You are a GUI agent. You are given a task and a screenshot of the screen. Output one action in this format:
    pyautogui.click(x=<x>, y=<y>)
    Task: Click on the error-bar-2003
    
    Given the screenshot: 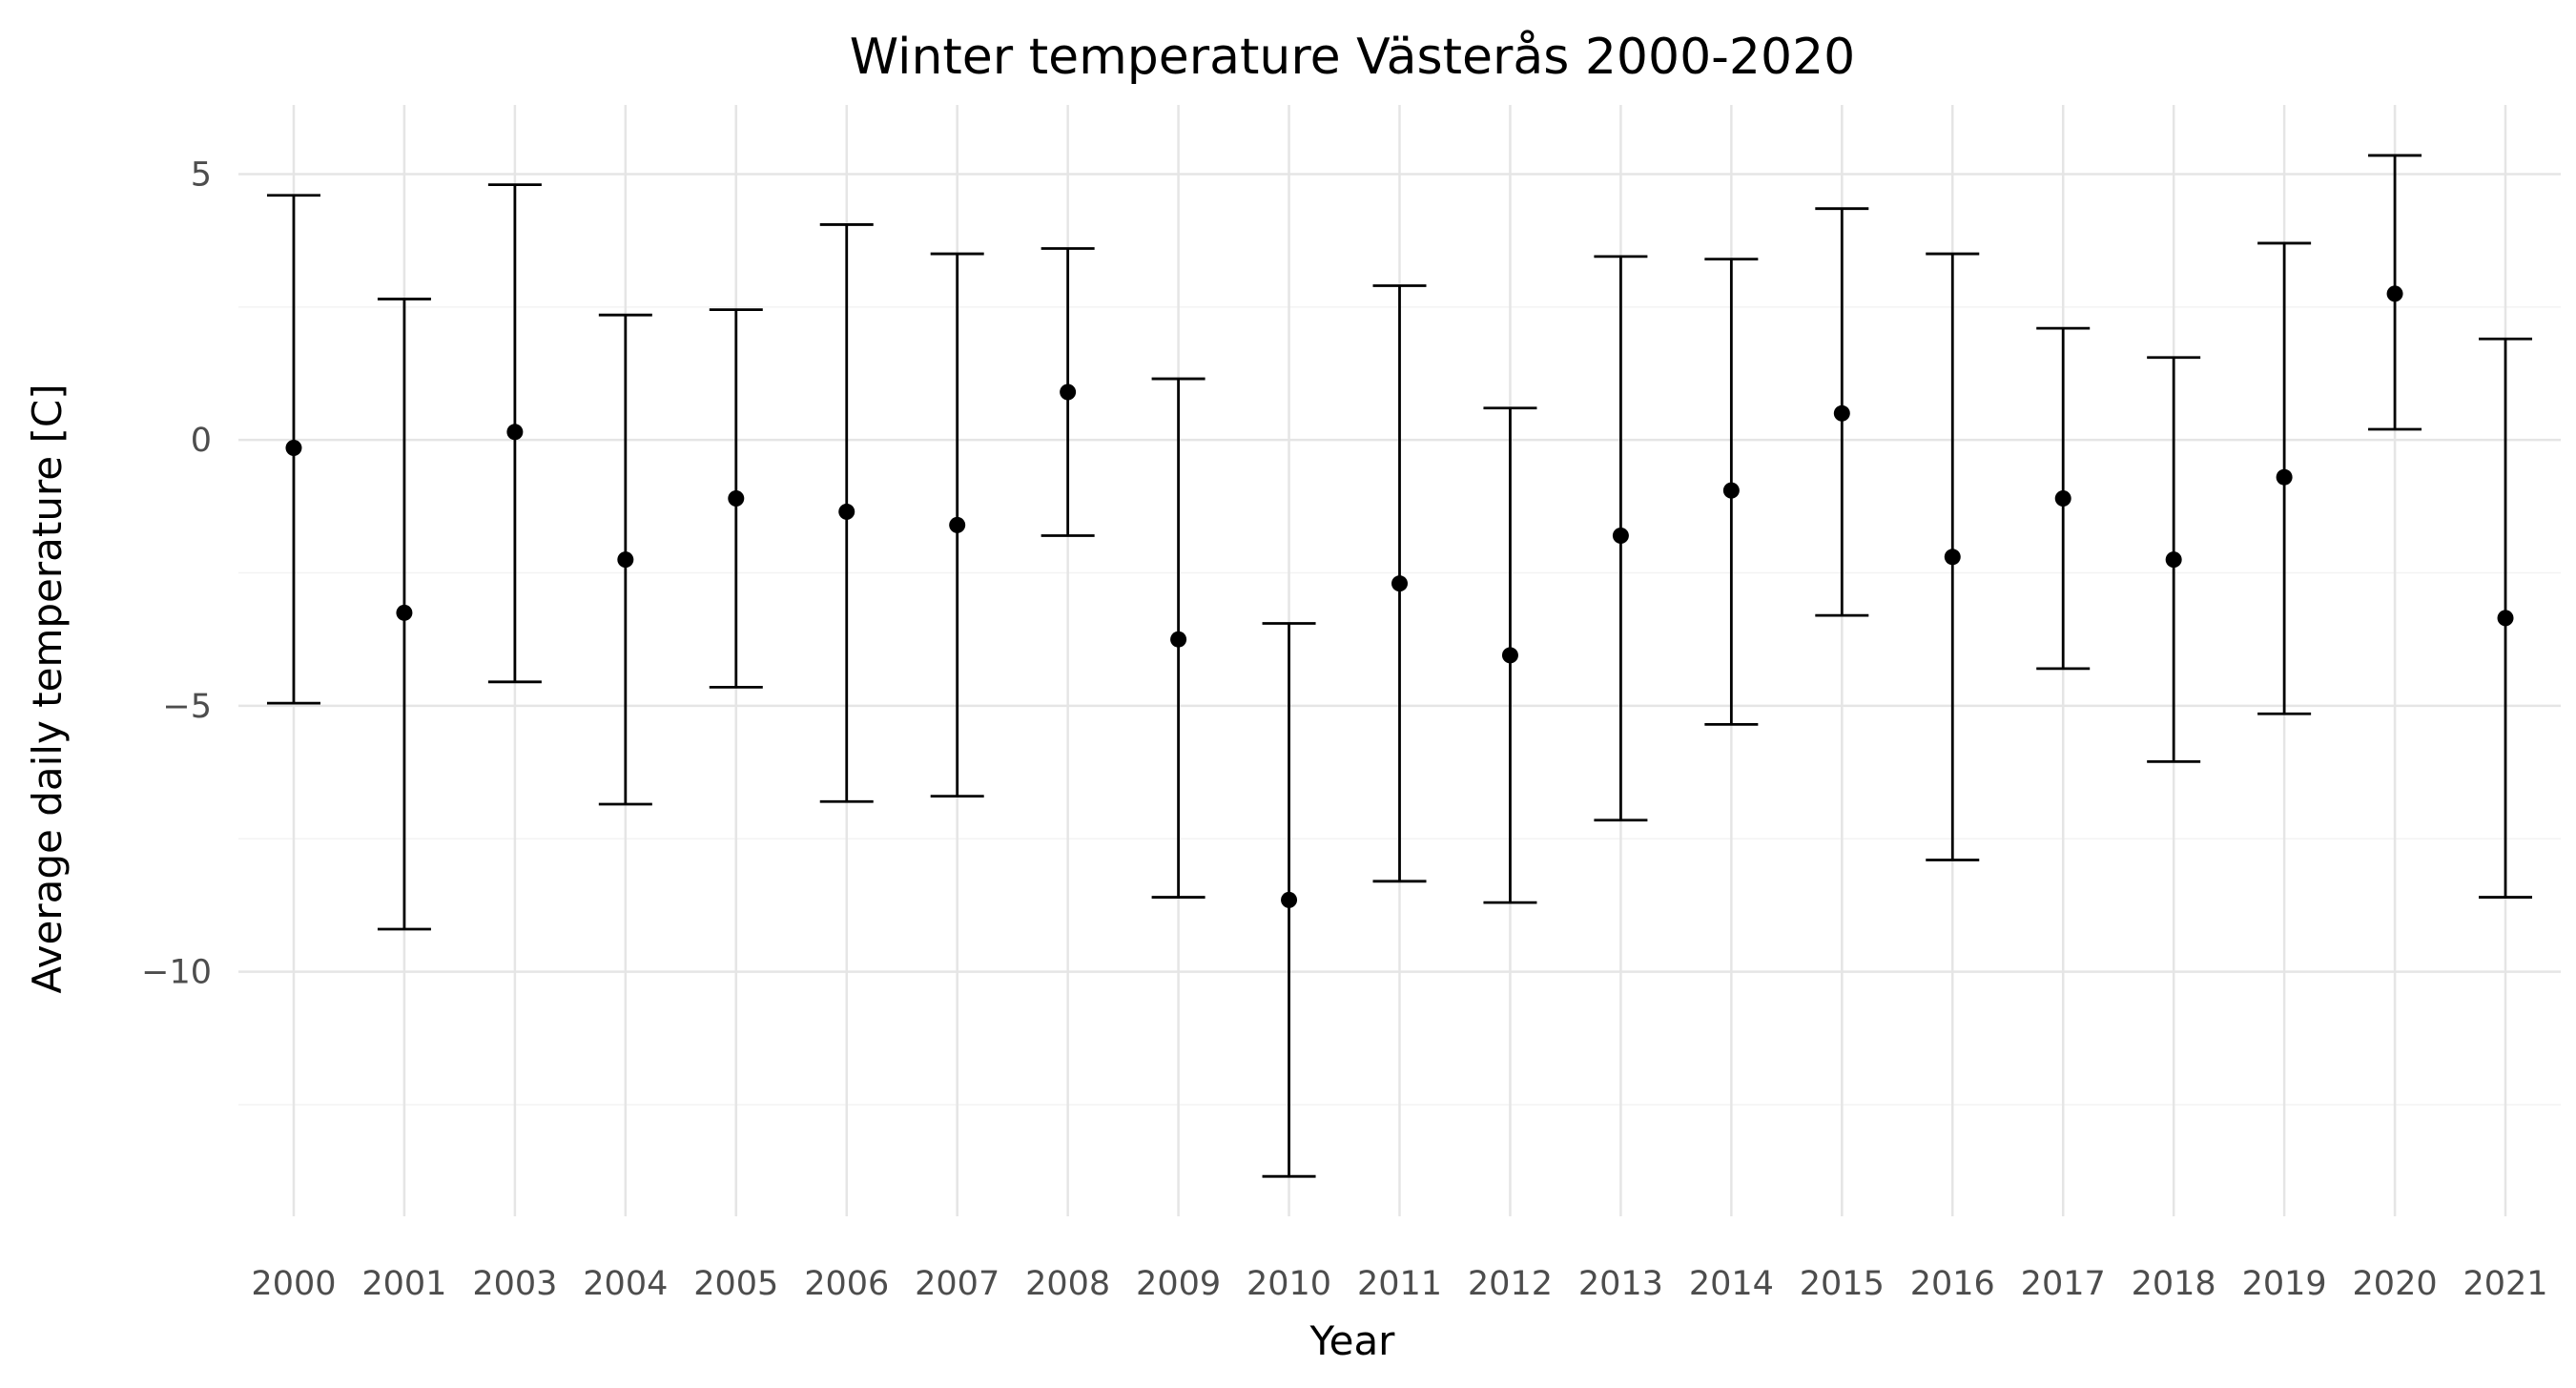 What is the action you would take?
    pyautogui.click(x=514, y=434)
    